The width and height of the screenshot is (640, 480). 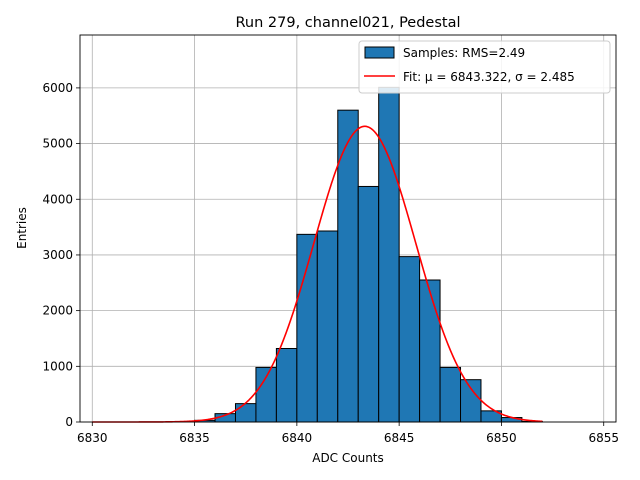 What do you see at coordinates (194, 438) in the screenshot?
I see `x-tick-label: 6835` at bounding box center [194, 438].